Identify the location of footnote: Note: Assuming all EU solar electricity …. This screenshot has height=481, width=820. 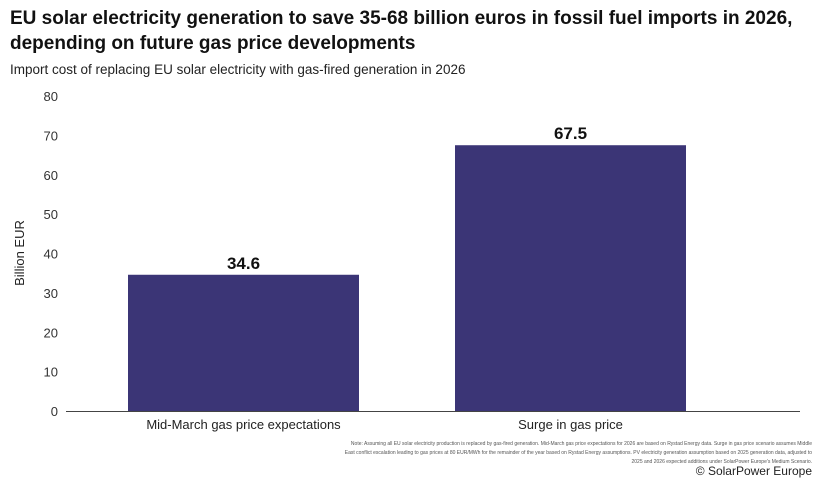
(578, 453).